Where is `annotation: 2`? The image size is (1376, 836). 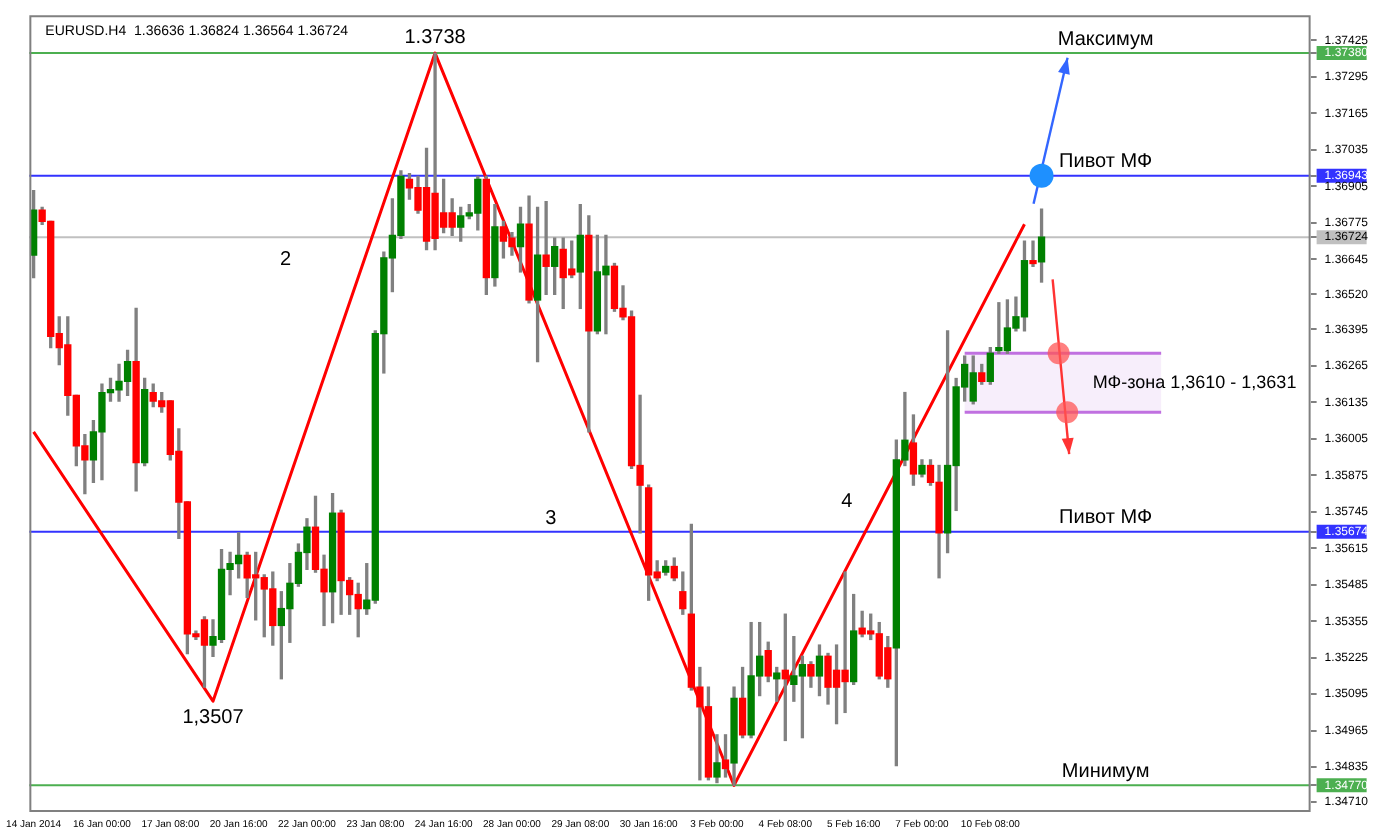 annotation: 2 is located at coordinates (286, 259).